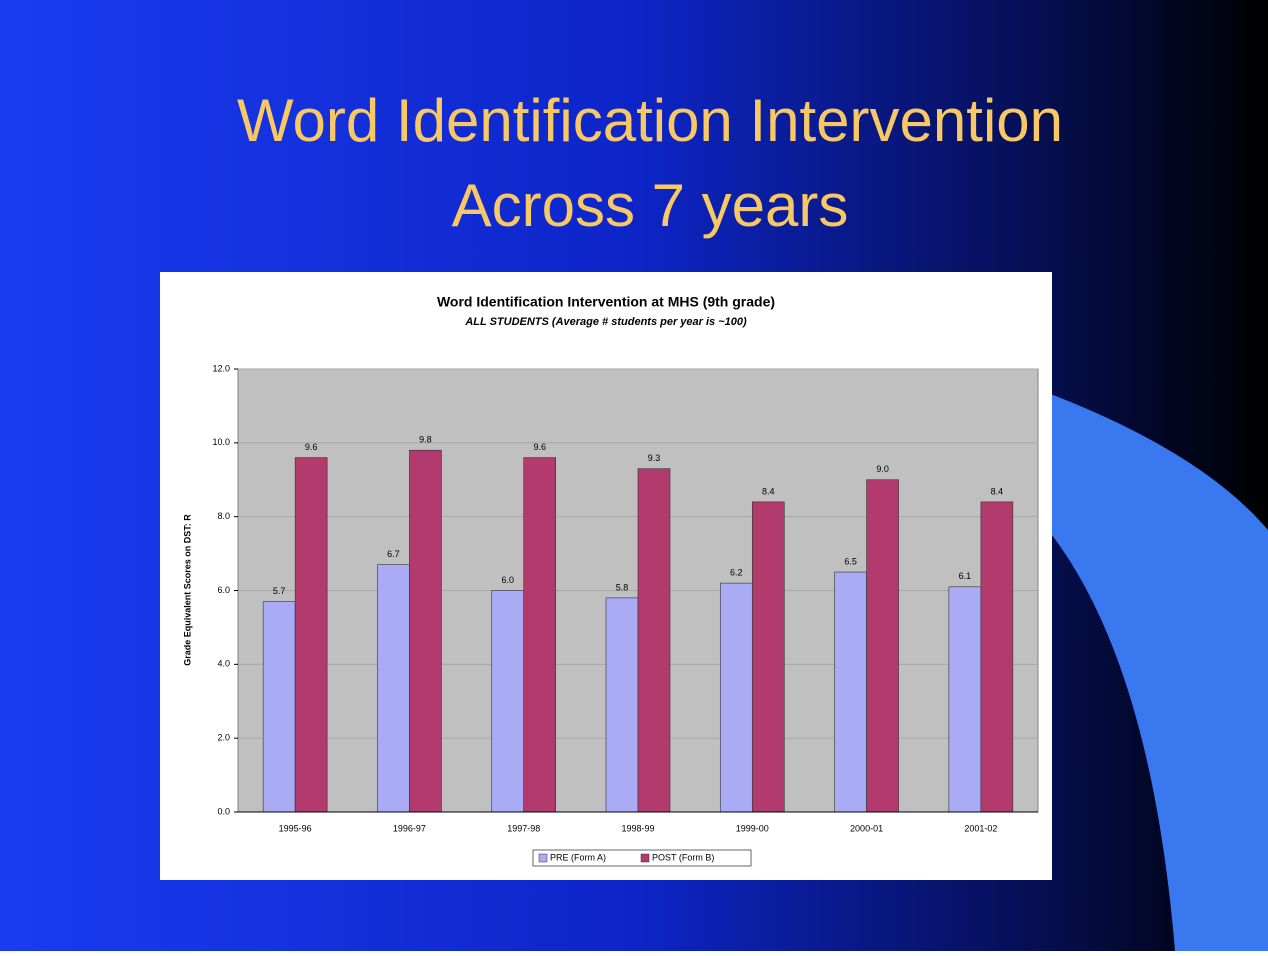 The image size is (1268, 956). What do you see at coordinates (409, 828) in the screenshot?
I see `x-tick-label: 1996-97` at bounding box center [409, 828].